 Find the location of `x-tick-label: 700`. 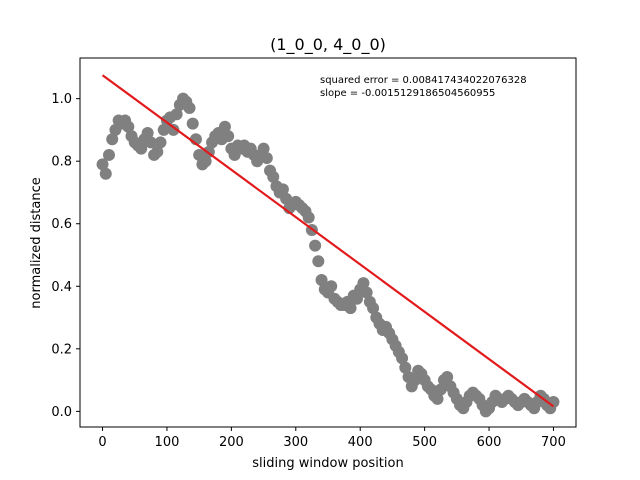

x-tick-label: 700 is located at coordinates (553, 442).